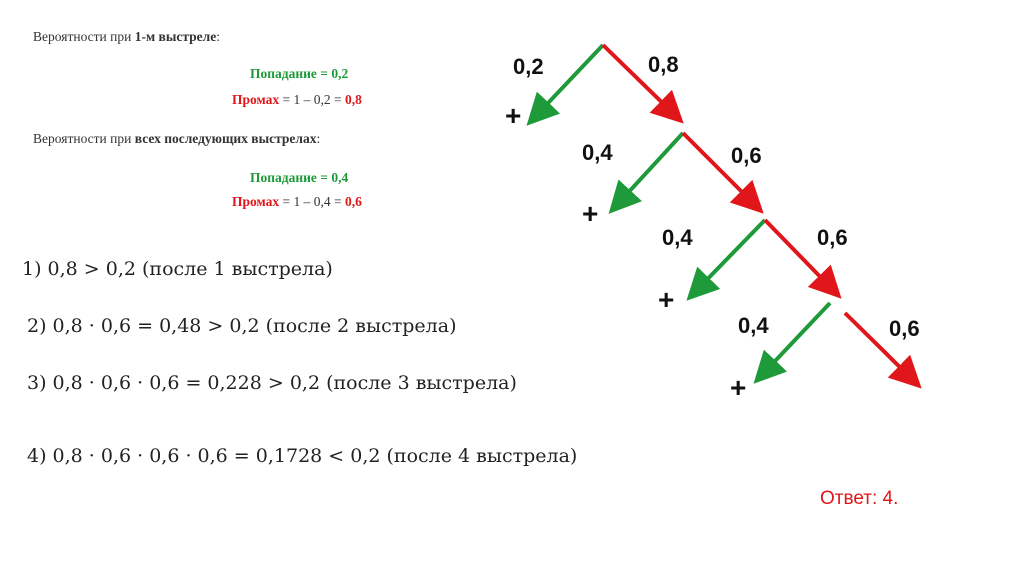 The image size is (1024, 574). Describe the element at coordinates (177, 269) in the screenshot. I see `step: 1) 0,8 > 0,2 (после 1 выстрела)` at that location.